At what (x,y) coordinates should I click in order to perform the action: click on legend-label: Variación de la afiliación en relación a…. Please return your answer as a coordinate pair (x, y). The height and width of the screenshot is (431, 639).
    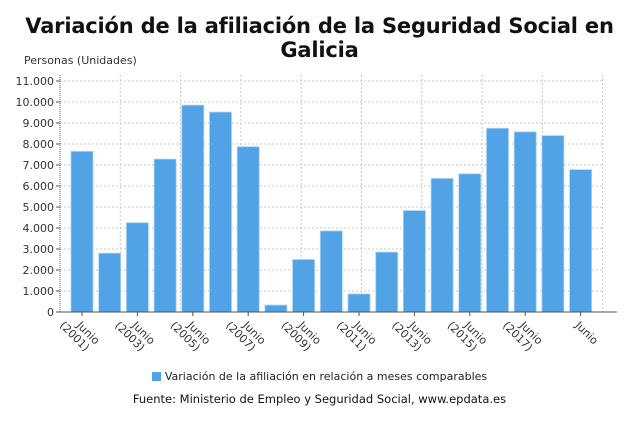
    Looking at the image, I should click on (326, 376).